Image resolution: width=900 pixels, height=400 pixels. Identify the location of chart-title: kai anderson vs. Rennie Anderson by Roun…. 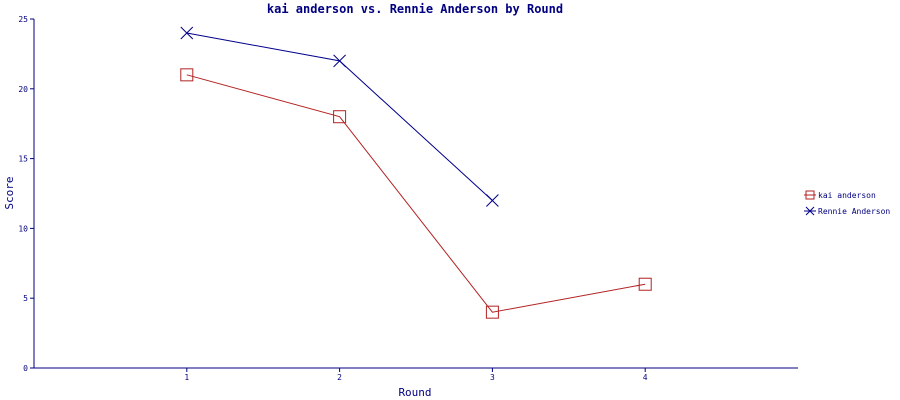
(415, 9).